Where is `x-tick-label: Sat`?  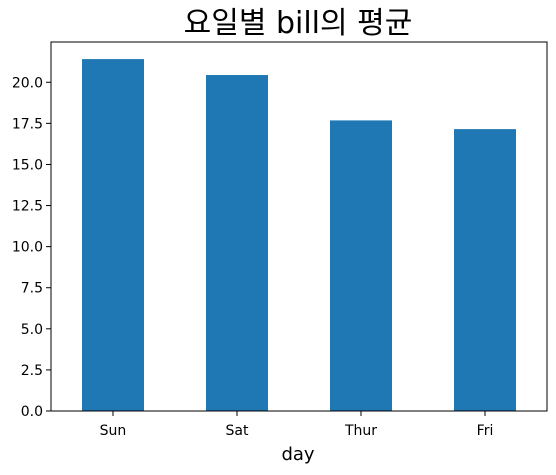 x-tick-label: Sat is located at coordinates (237, 431).